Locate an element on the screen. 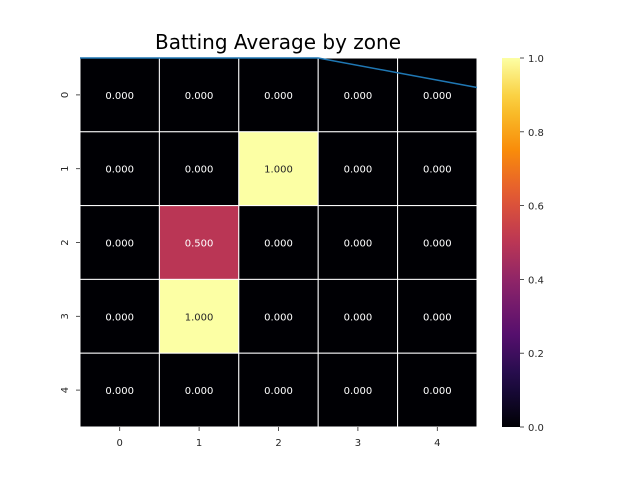  heatmap-cell-r4-c2 is located at coordinates (278, 390).